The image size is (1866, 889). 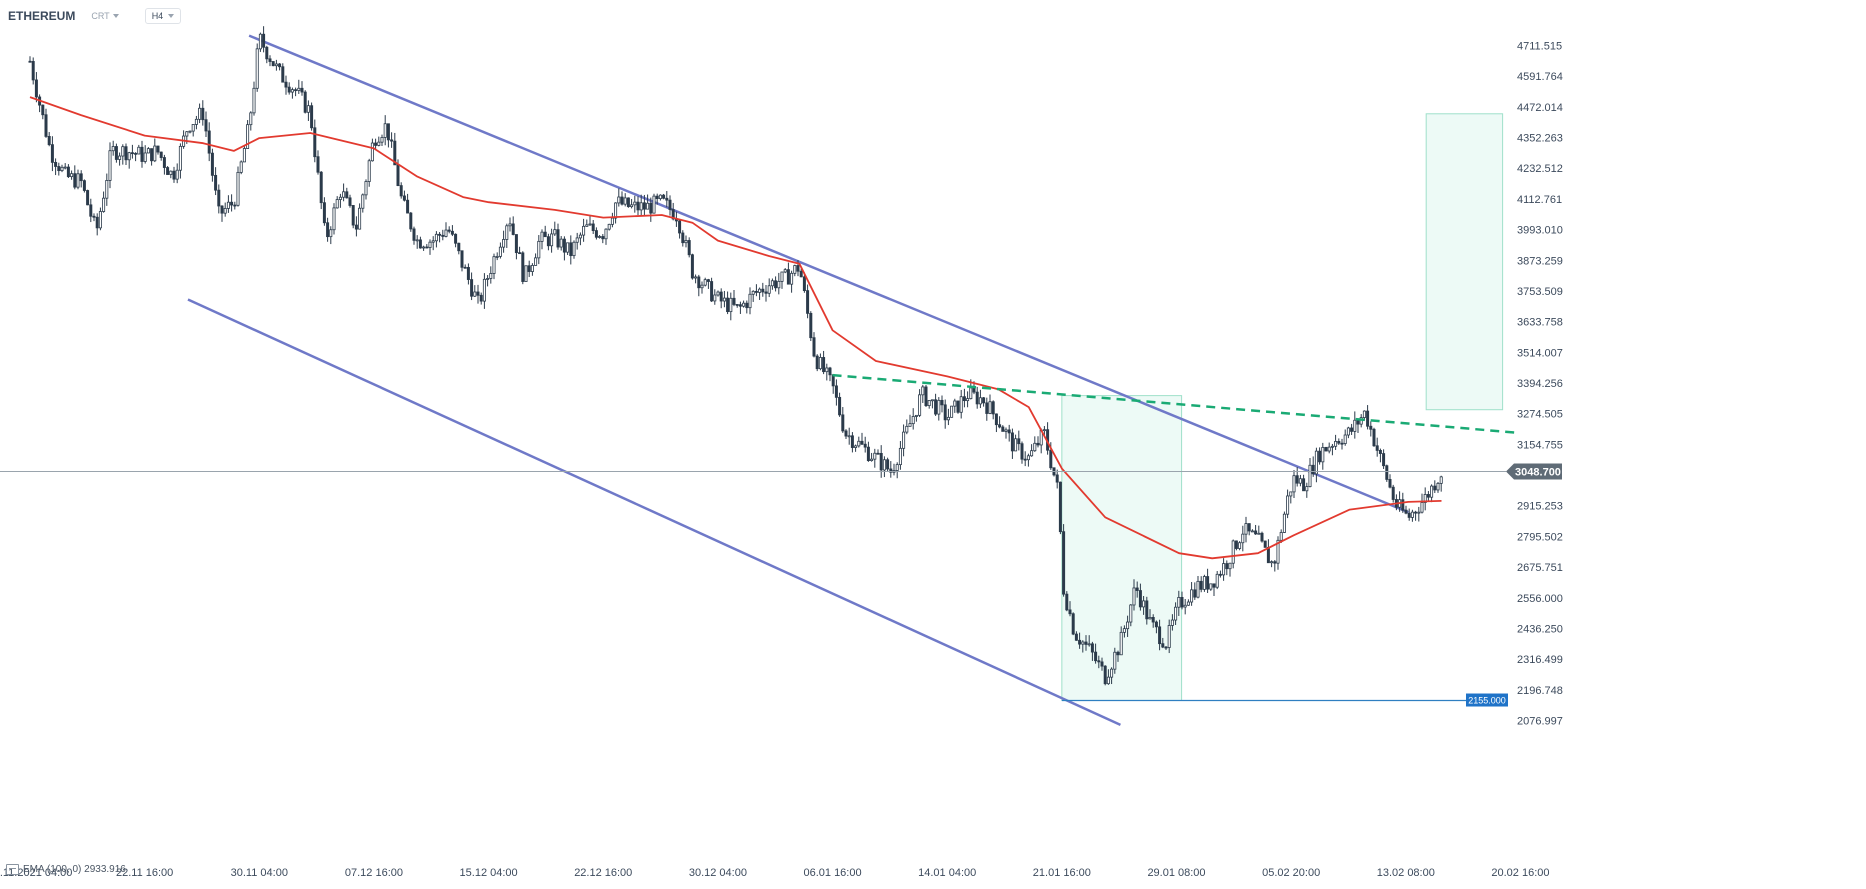 What do you see at coordinates (1291, 873) in the screenshot?
I see `x-tick-label: 05.02 20:00` at bounding box center [1291, 873].